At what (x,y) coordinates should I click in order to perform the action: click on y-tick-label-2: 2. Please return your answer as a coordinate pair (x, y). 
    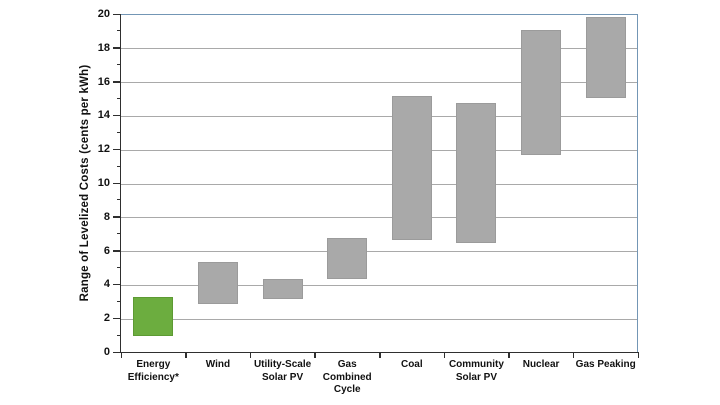
    Looking at the image, I should click on (106, 318).